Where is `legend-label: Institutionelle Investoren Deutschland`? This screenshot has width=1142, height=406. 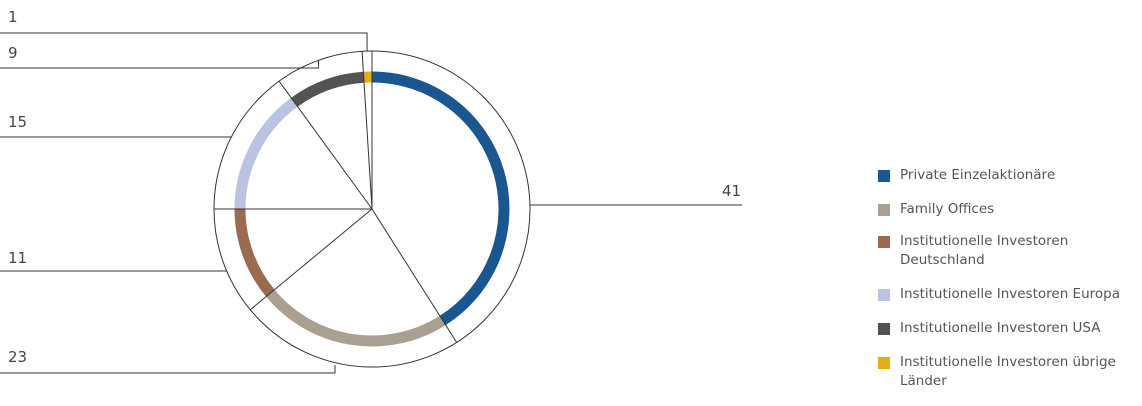 legend-label: Institutionelle Investoren Deutschland is located at coordinates (1020, 251).